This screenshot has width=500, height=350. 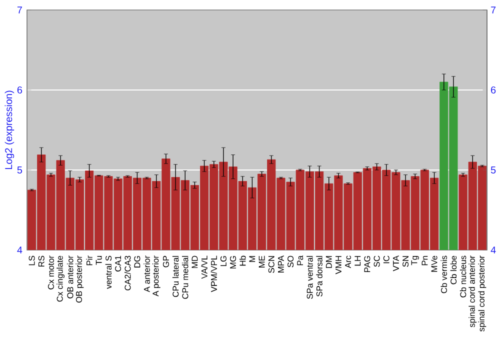 What do you see at coordinates (60, 279) in the screenshot?
I see `x-tick-label: Cx cingulate` at bounding box center [60, 279].